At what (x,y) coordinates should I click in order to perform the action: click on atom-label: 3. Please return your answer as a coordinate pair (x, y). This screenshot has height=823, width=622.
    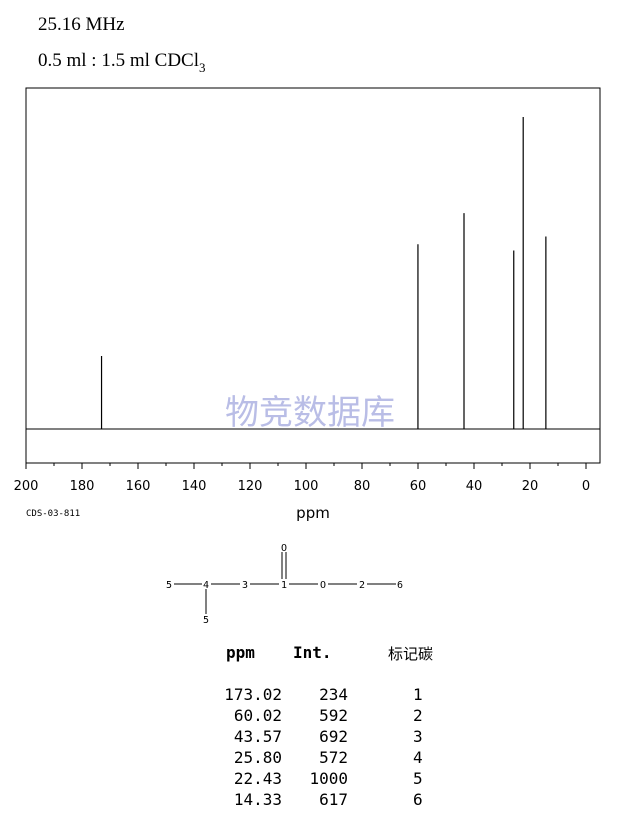
    Looking at the image, I should click on (245, 585).